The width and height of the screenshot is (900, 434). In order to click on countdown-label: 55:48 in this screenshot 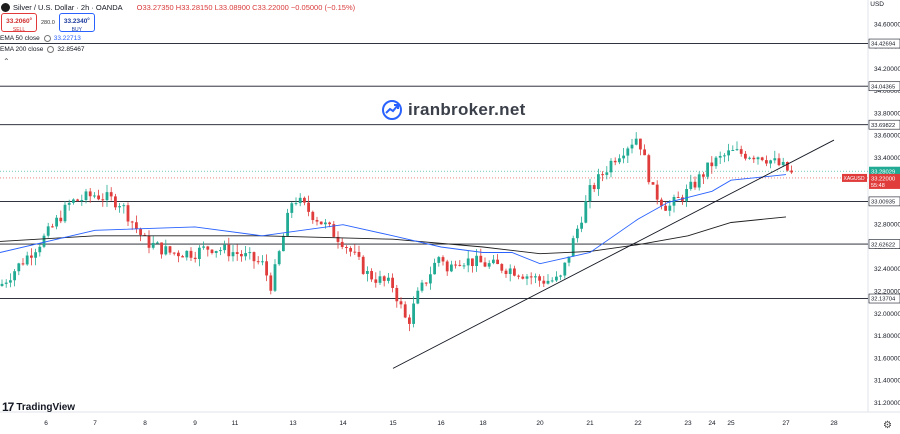, I will do `click(878, 186)`.